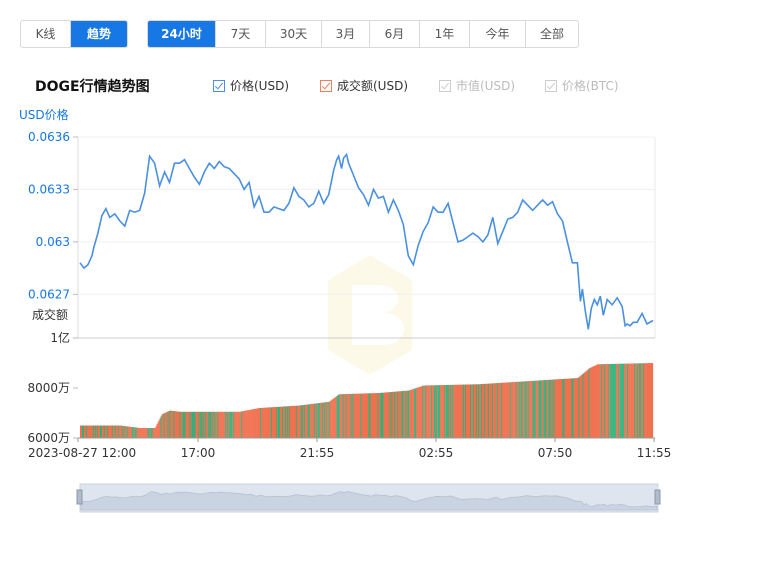 The width and height of the screenshot is (780, 563). Describe the element at coordinates (241, 34) in the screenshot. I see `tab-7d: 7天` at that location.